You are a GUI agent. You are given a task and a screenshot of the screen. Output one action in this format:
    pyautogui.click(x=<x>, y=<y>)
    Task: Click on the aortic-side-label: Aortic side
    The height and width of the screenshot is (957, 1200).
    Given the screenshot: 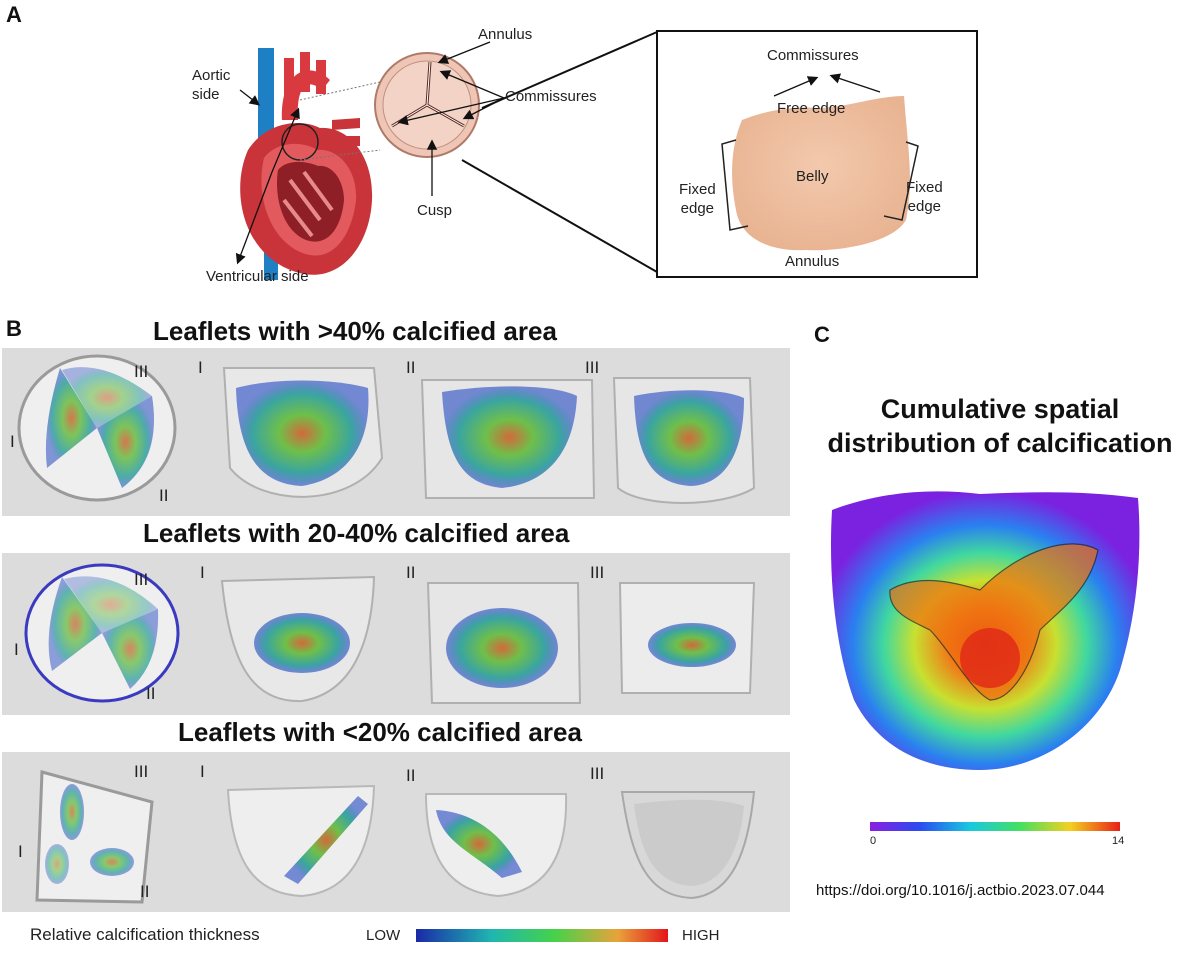 What is the action you would take?
    pyautogui.click(x=211, y=85)
    